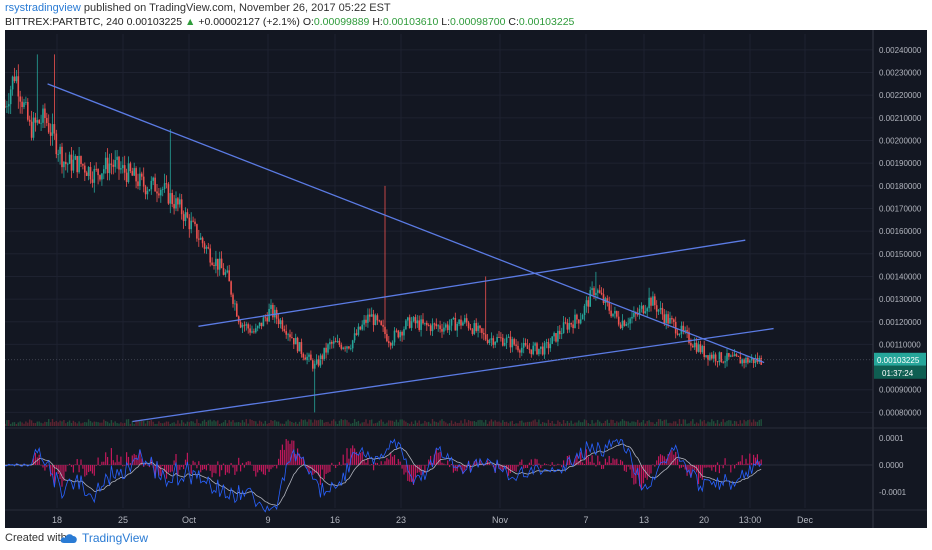  Describe the element at coordinates (900, 372) in the screenshot. I see `timer-badge` at that location.